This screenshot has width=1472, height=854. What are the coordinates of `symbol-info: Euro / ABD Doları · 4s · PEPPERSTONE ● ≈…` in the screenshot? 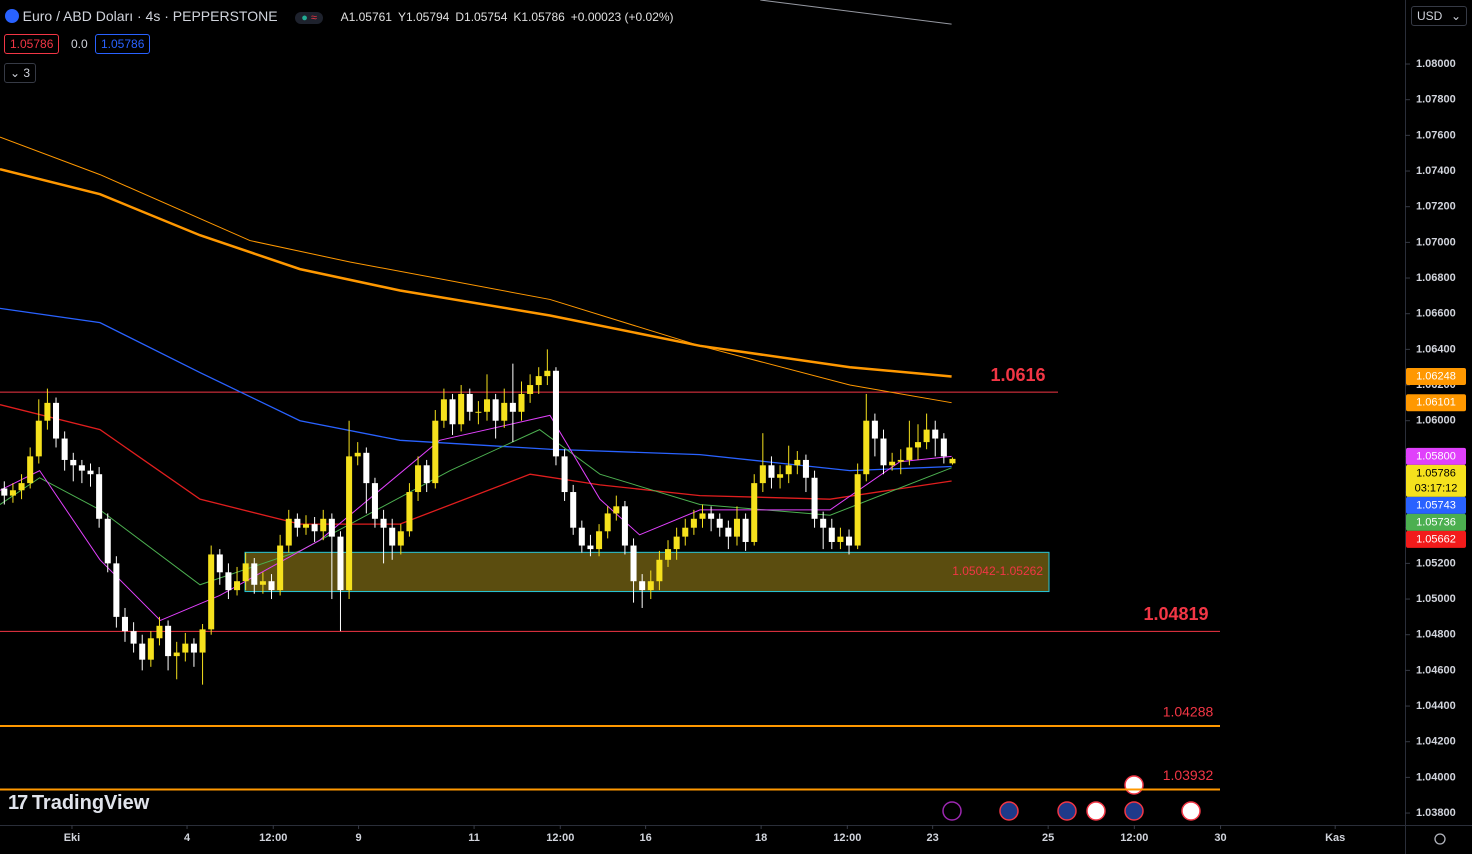 It's located at (342, 16).